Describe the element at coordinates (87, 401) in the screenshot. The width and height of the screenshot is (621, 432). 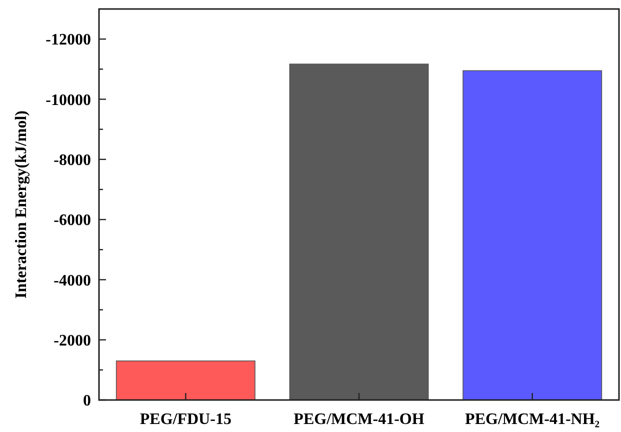
I see `y-tick-label: 0` at that location.